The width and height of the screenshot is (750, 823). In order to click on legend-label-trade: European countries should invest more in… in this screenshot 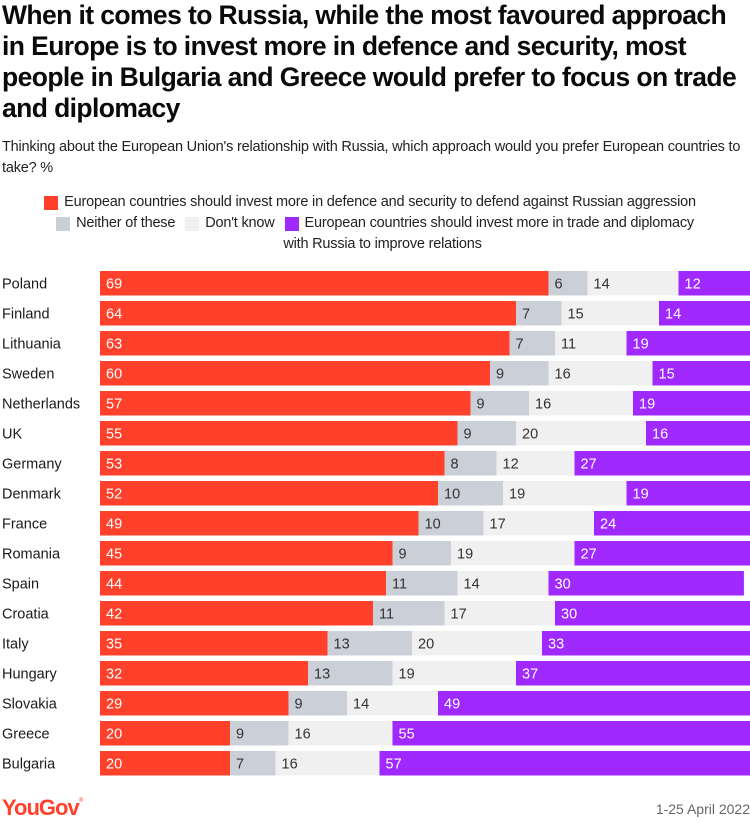, I will do `click(499, 223)`.